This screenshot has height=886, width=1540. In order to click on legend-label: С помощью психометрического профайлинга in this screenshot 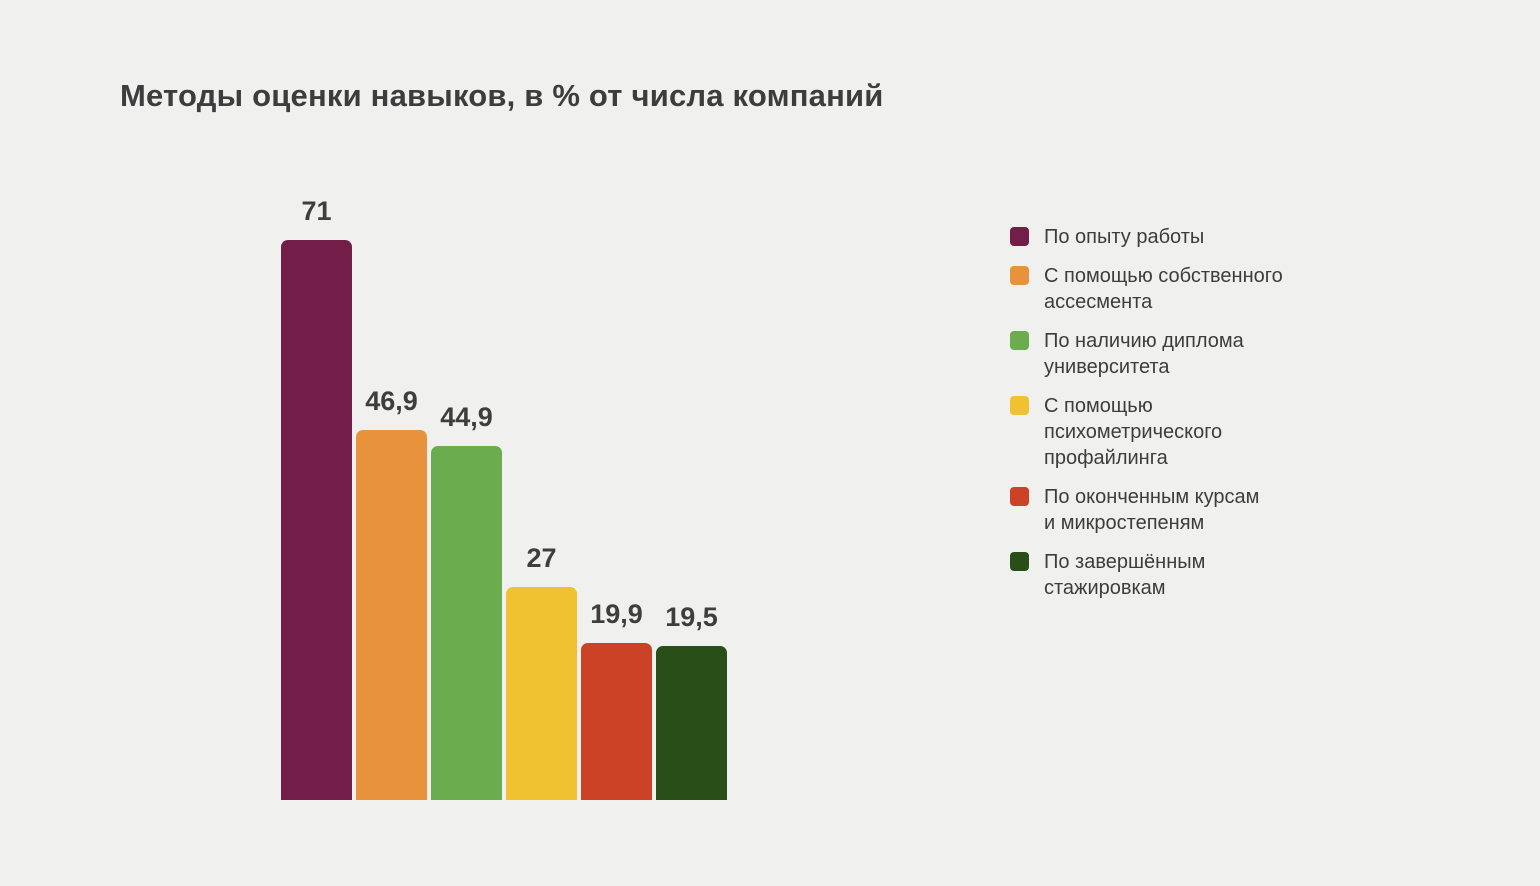, I will do `click(1133, 432)`.